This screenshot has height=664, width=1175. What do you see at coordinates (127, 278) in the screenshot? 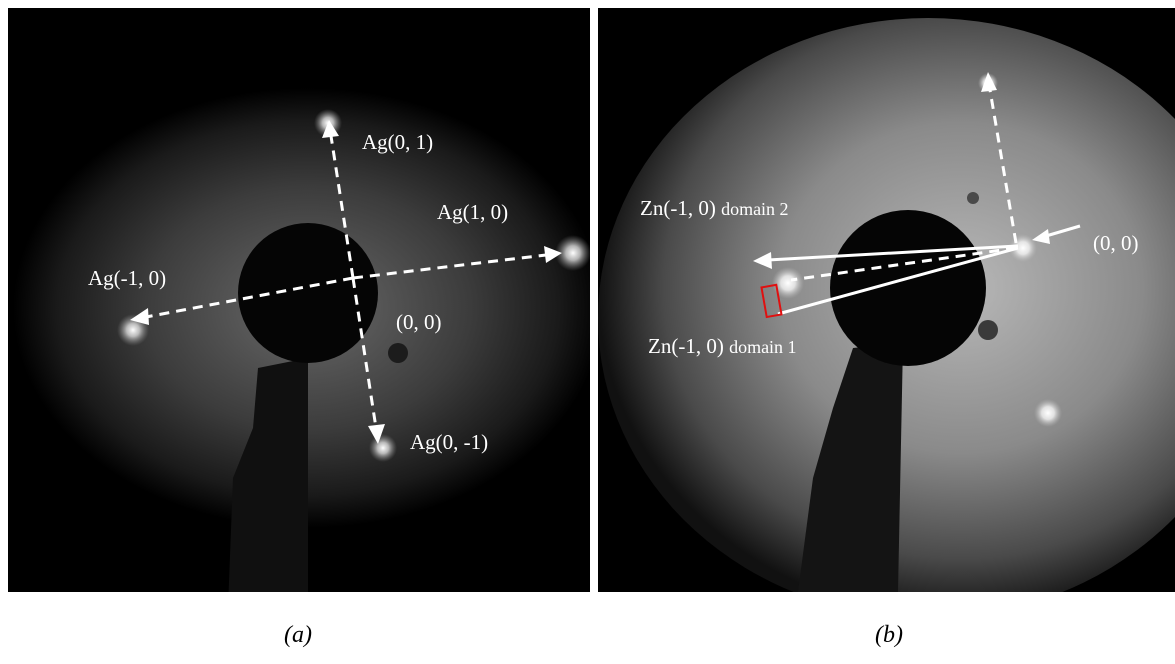
I see `label-ag-m1-0: Ag(-1, 0)` at bounding box center [127, 278].